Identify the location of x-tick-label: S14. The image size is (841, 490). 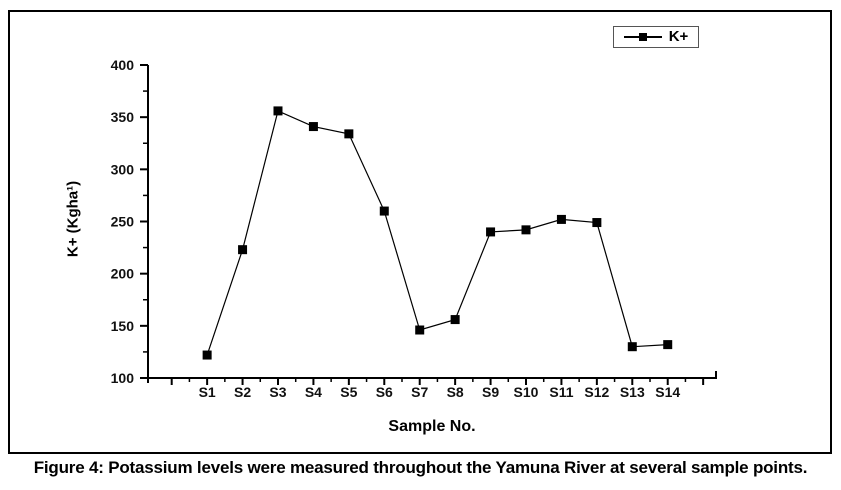
(667, 392).